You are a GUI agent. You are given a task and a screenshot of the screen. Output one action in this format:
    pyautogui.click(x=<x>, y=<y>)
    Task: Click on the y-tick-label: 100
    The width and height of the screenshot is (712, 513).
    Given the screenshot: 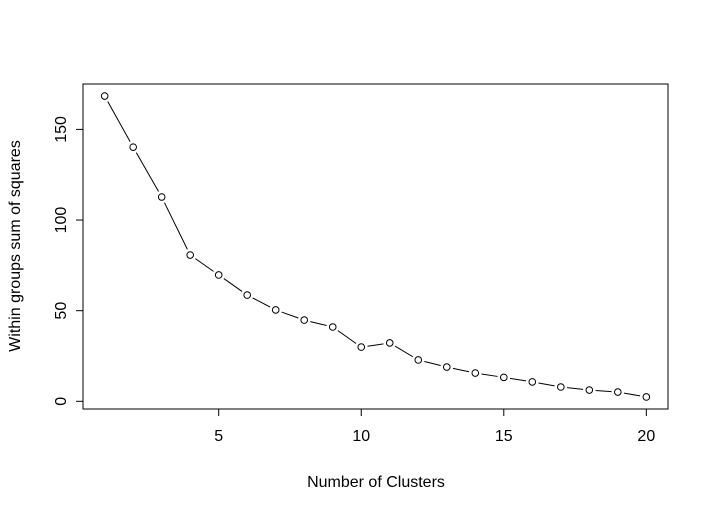 What is the action you would take?
    pyautogui.click(x=61, y=220)
    